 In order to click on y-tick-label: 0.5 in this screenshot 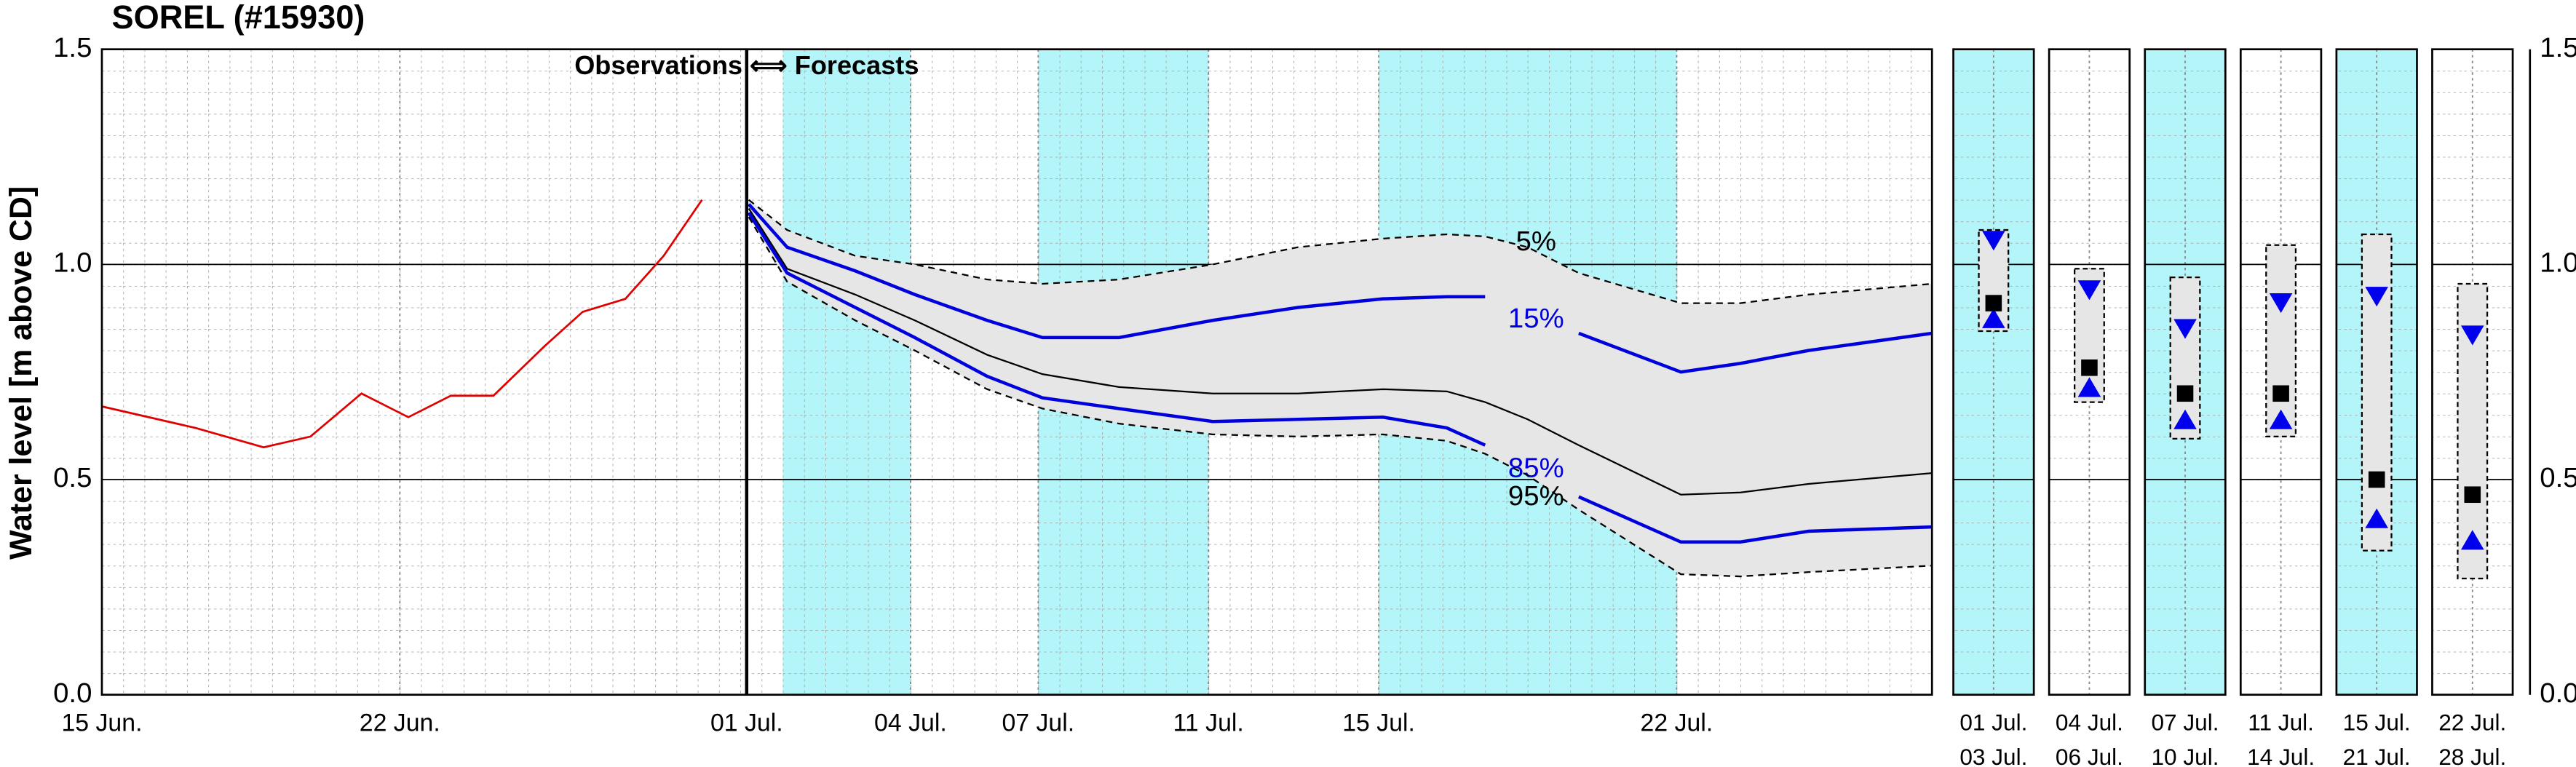, I will do `click(72, 477)`.